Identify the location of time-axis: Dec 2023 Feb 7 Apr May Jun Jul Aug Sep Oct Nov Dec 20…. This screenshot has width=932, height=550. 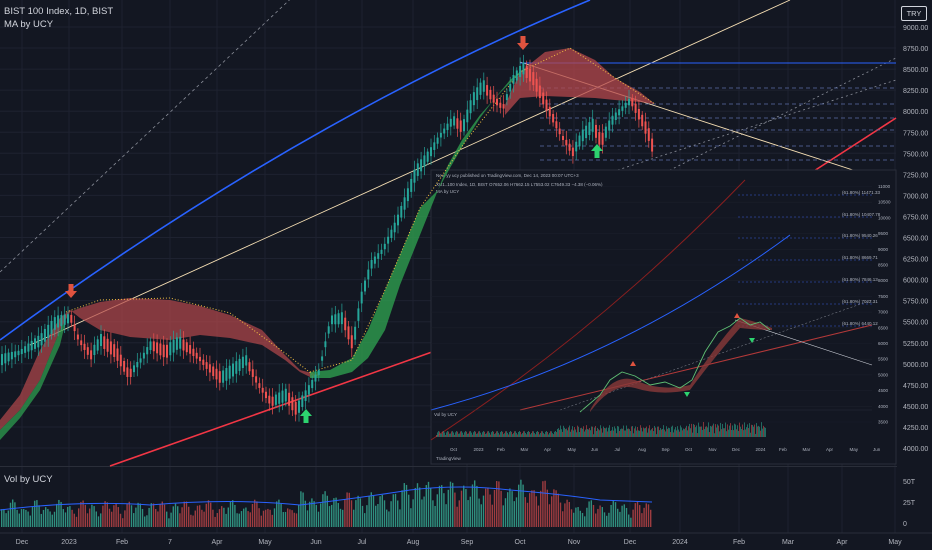
(466, 541).